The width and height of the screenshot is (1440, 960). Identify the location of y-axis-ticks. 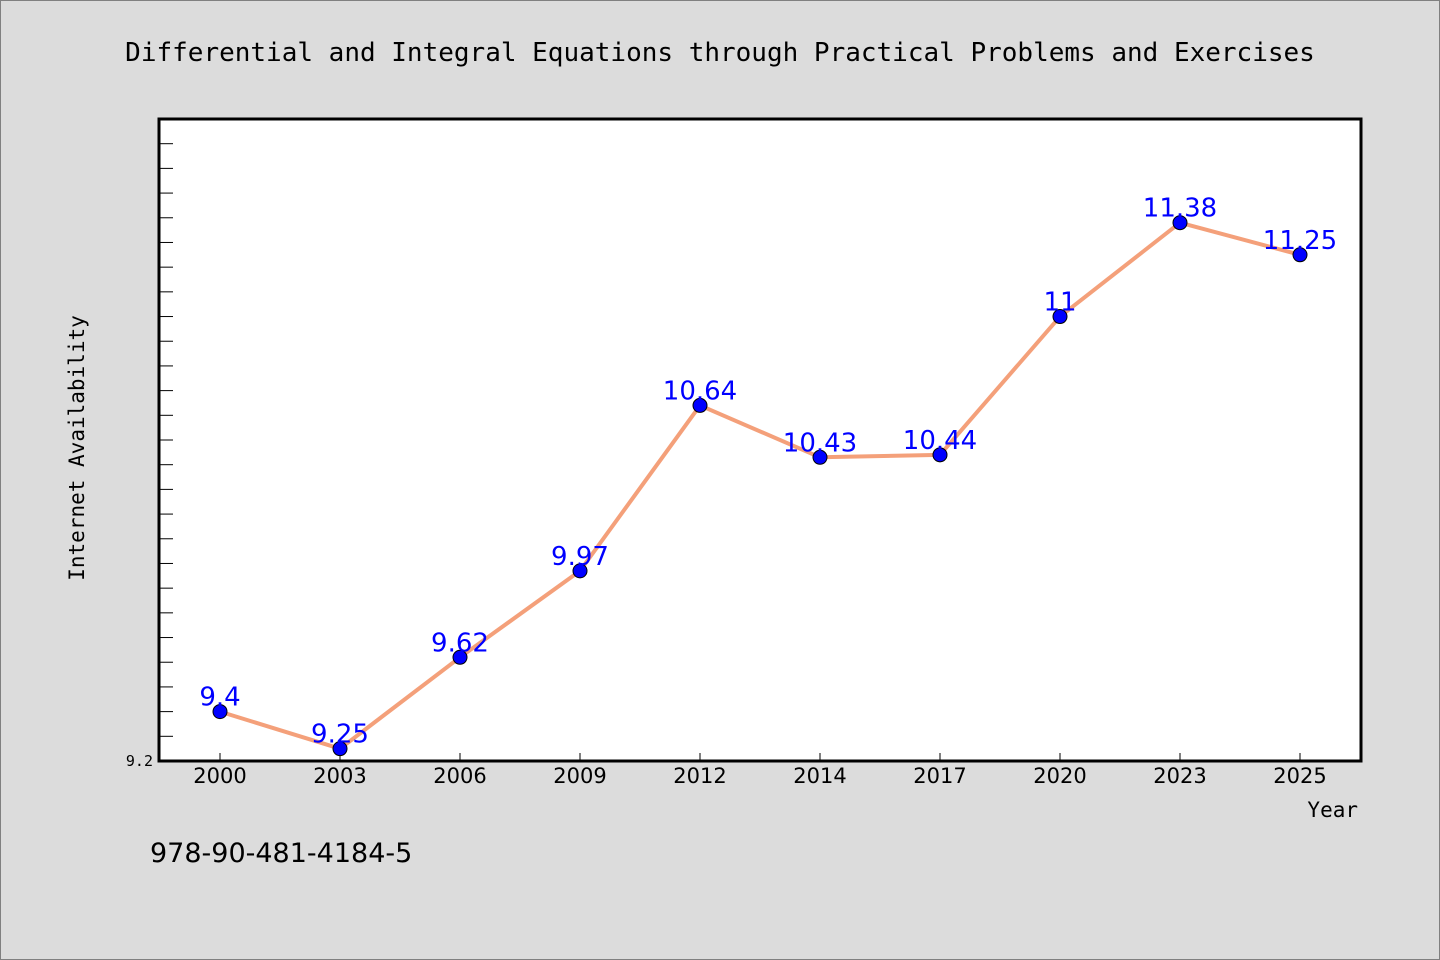
(166, 440).